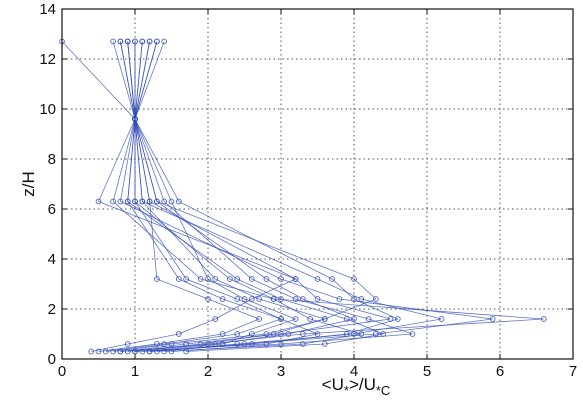 The height and width of the screenshot is (406, 583). I want to click on x-tick-label: 5, so click(427, 371).